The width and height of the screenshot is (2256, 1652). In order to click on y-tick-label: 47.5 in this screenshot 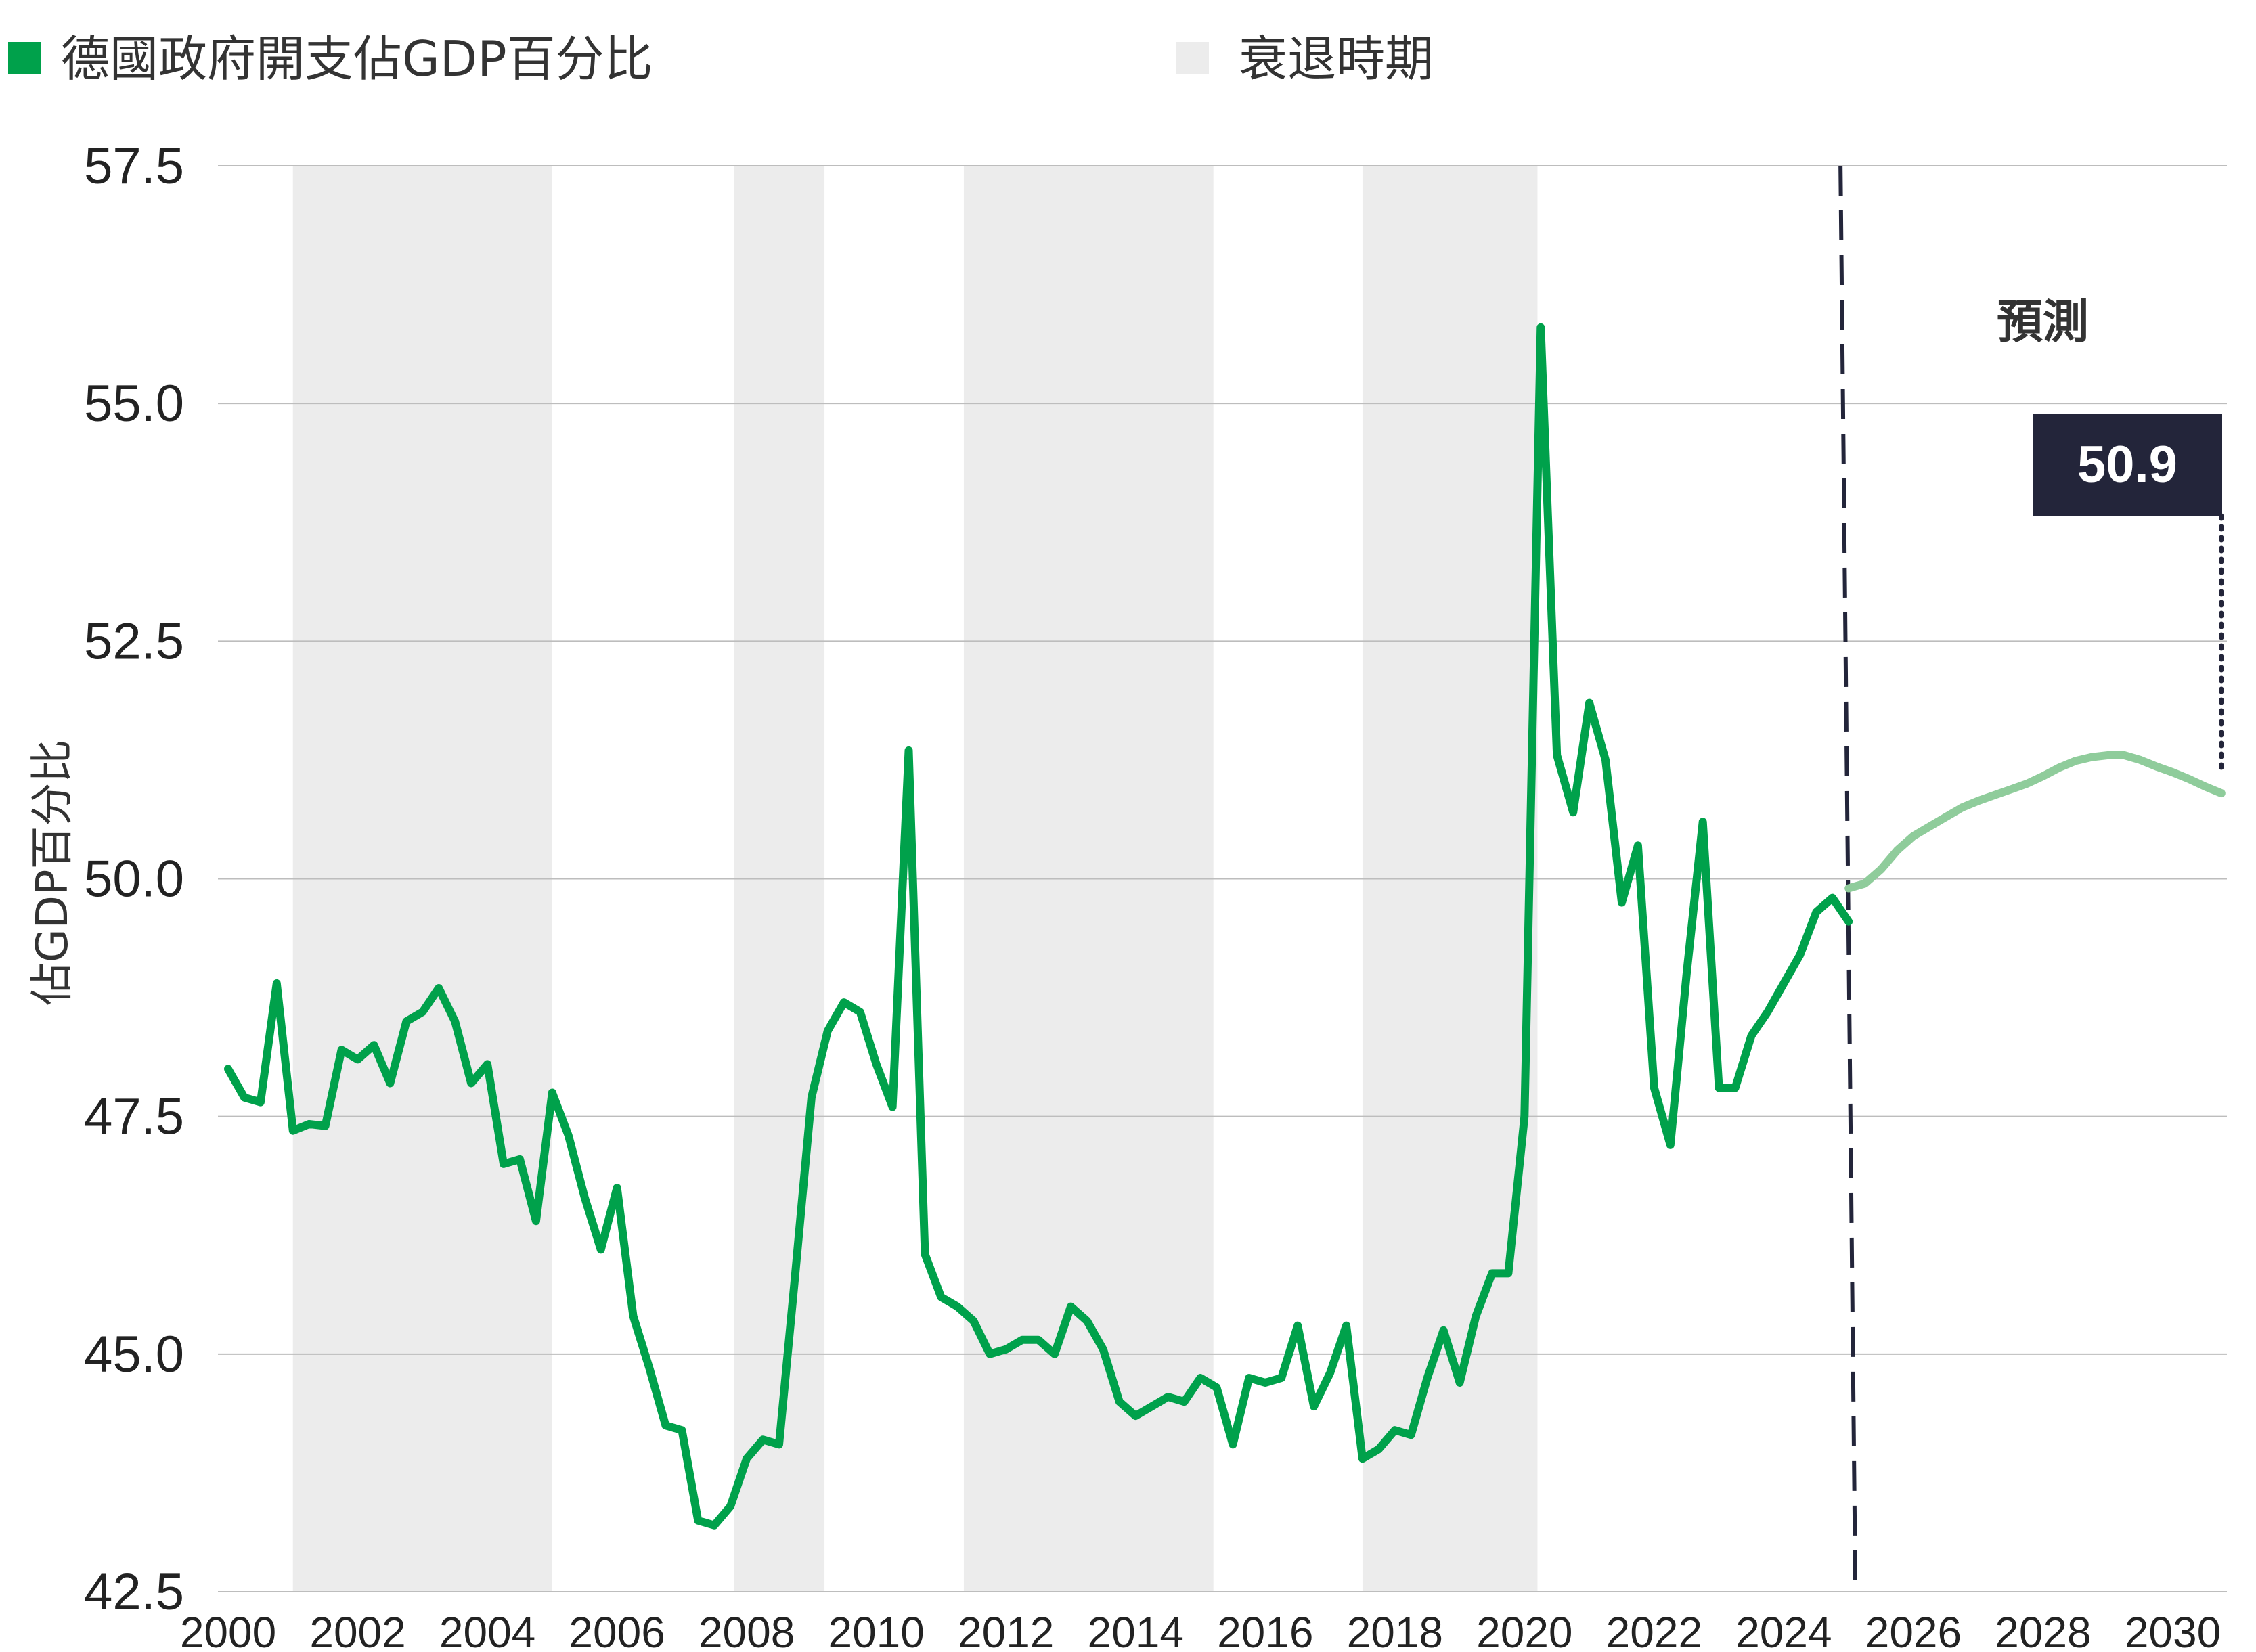, I will do `click(134, 1117)`.